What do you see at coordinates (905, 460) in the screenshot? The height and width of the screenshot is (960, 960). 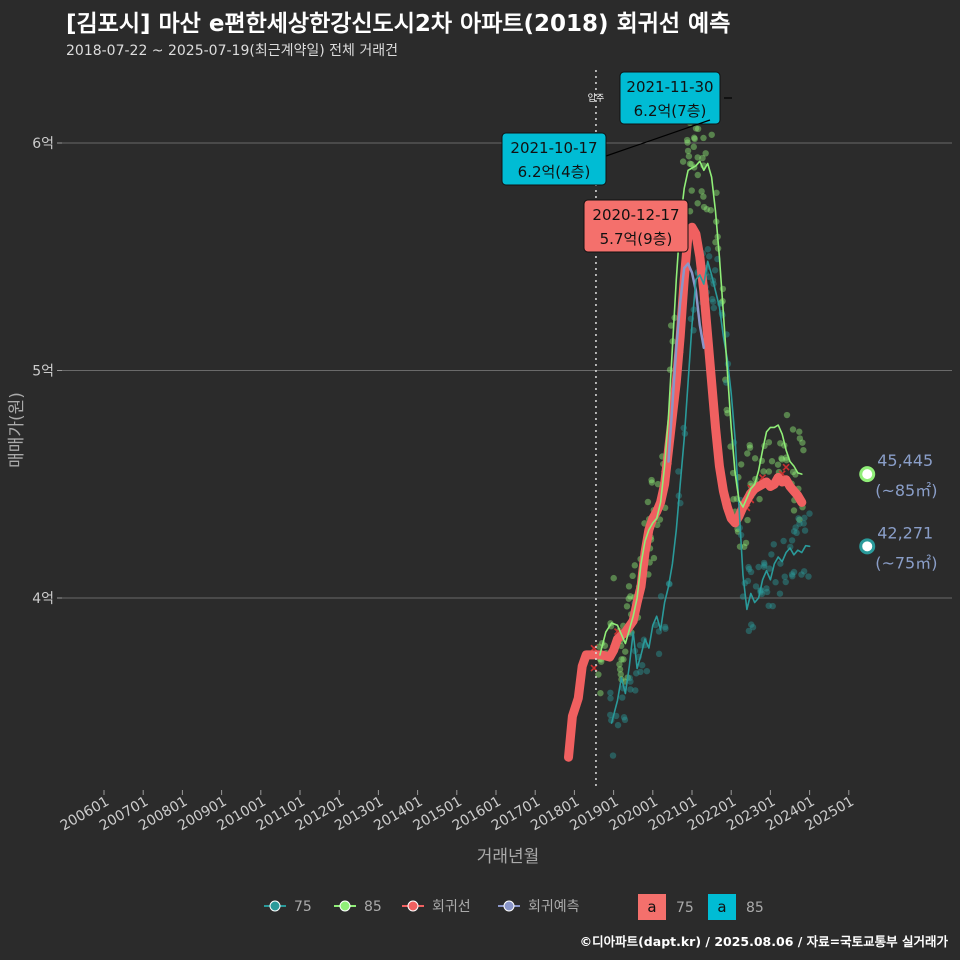 I see `end-label-value: 45,445` at bounding box center [905, 460].